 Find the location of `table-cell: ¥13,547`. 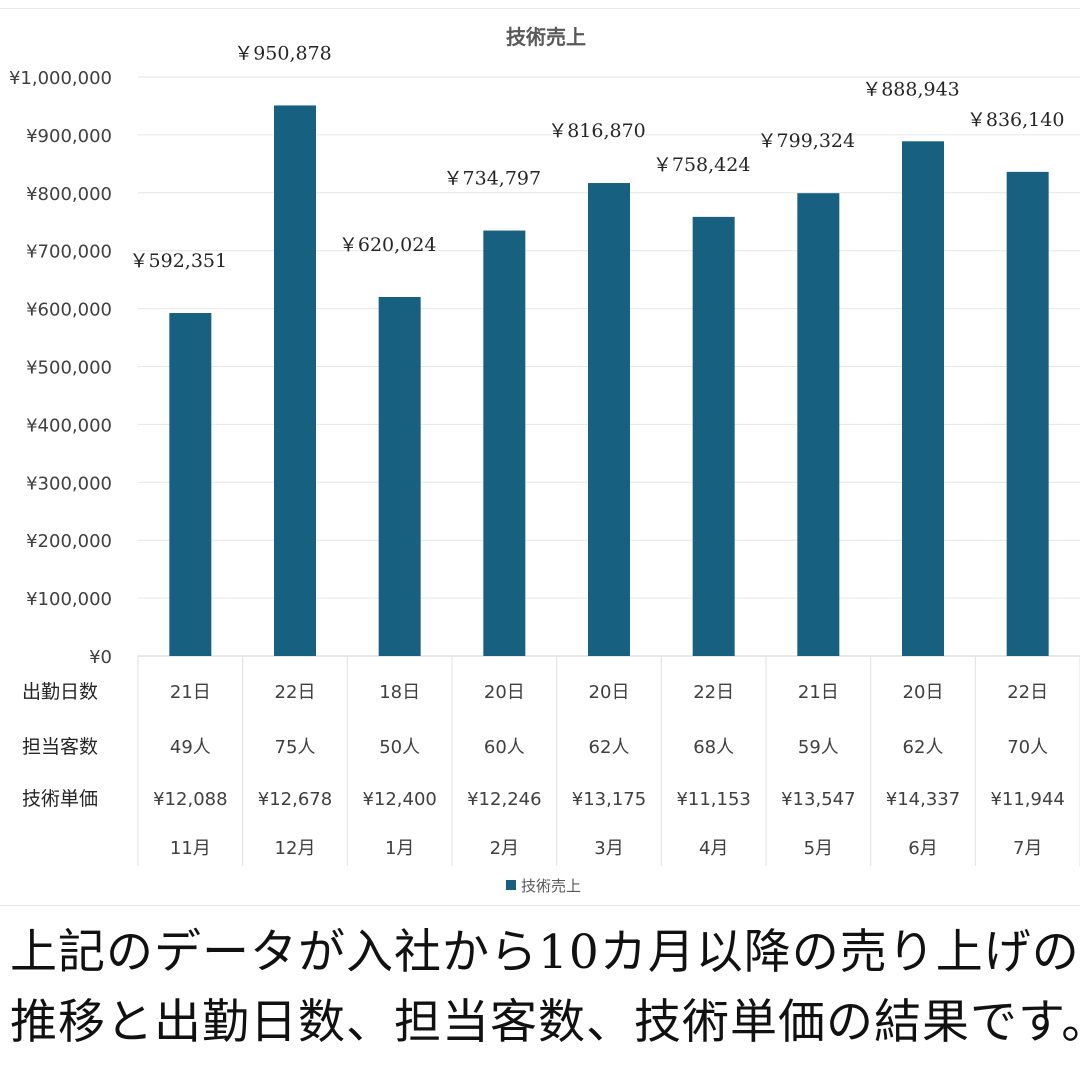

table-cell: ¥13,547 is located at coordinates (818, 799).